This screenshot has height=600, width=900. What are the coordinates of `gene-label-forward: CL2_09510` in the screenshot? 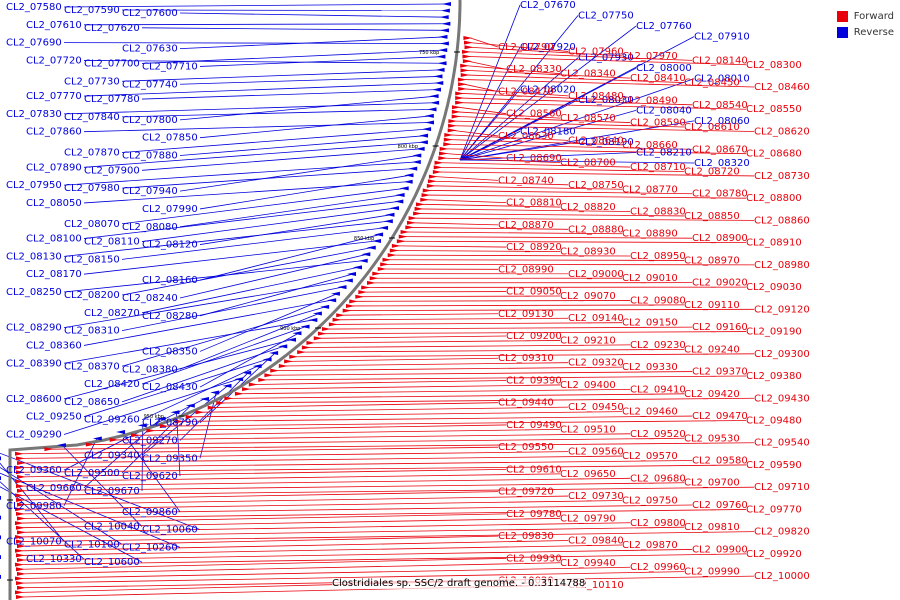 It's located at (588, 429).